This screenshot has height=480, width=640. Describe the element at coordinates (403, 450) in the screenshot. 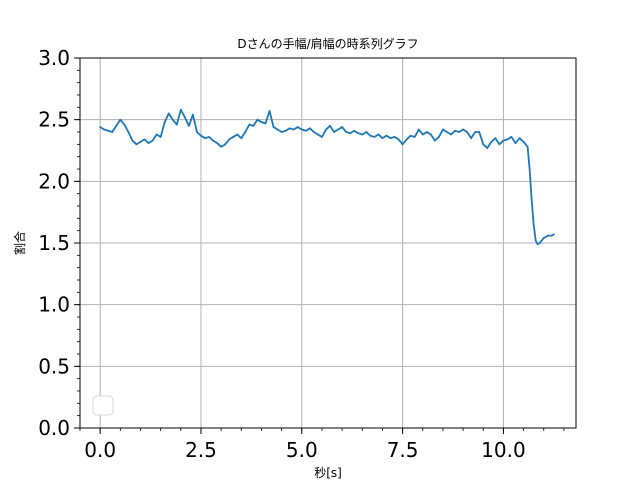

I see `x-tick-label: 7.5` at that location.